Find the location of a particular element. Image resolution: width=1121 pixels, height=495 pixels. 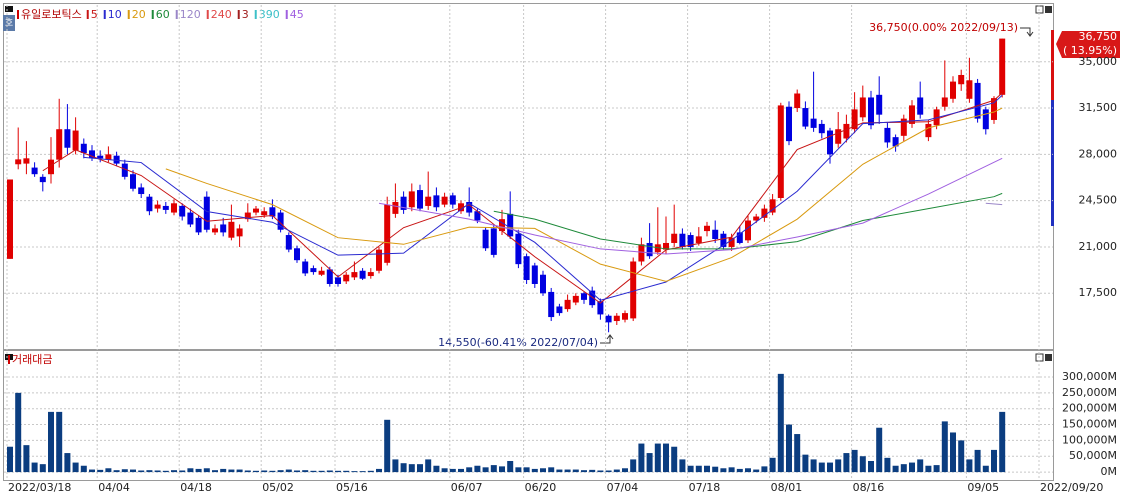

y-tick-label: 150,000M is located at coordinates (1089, 424).